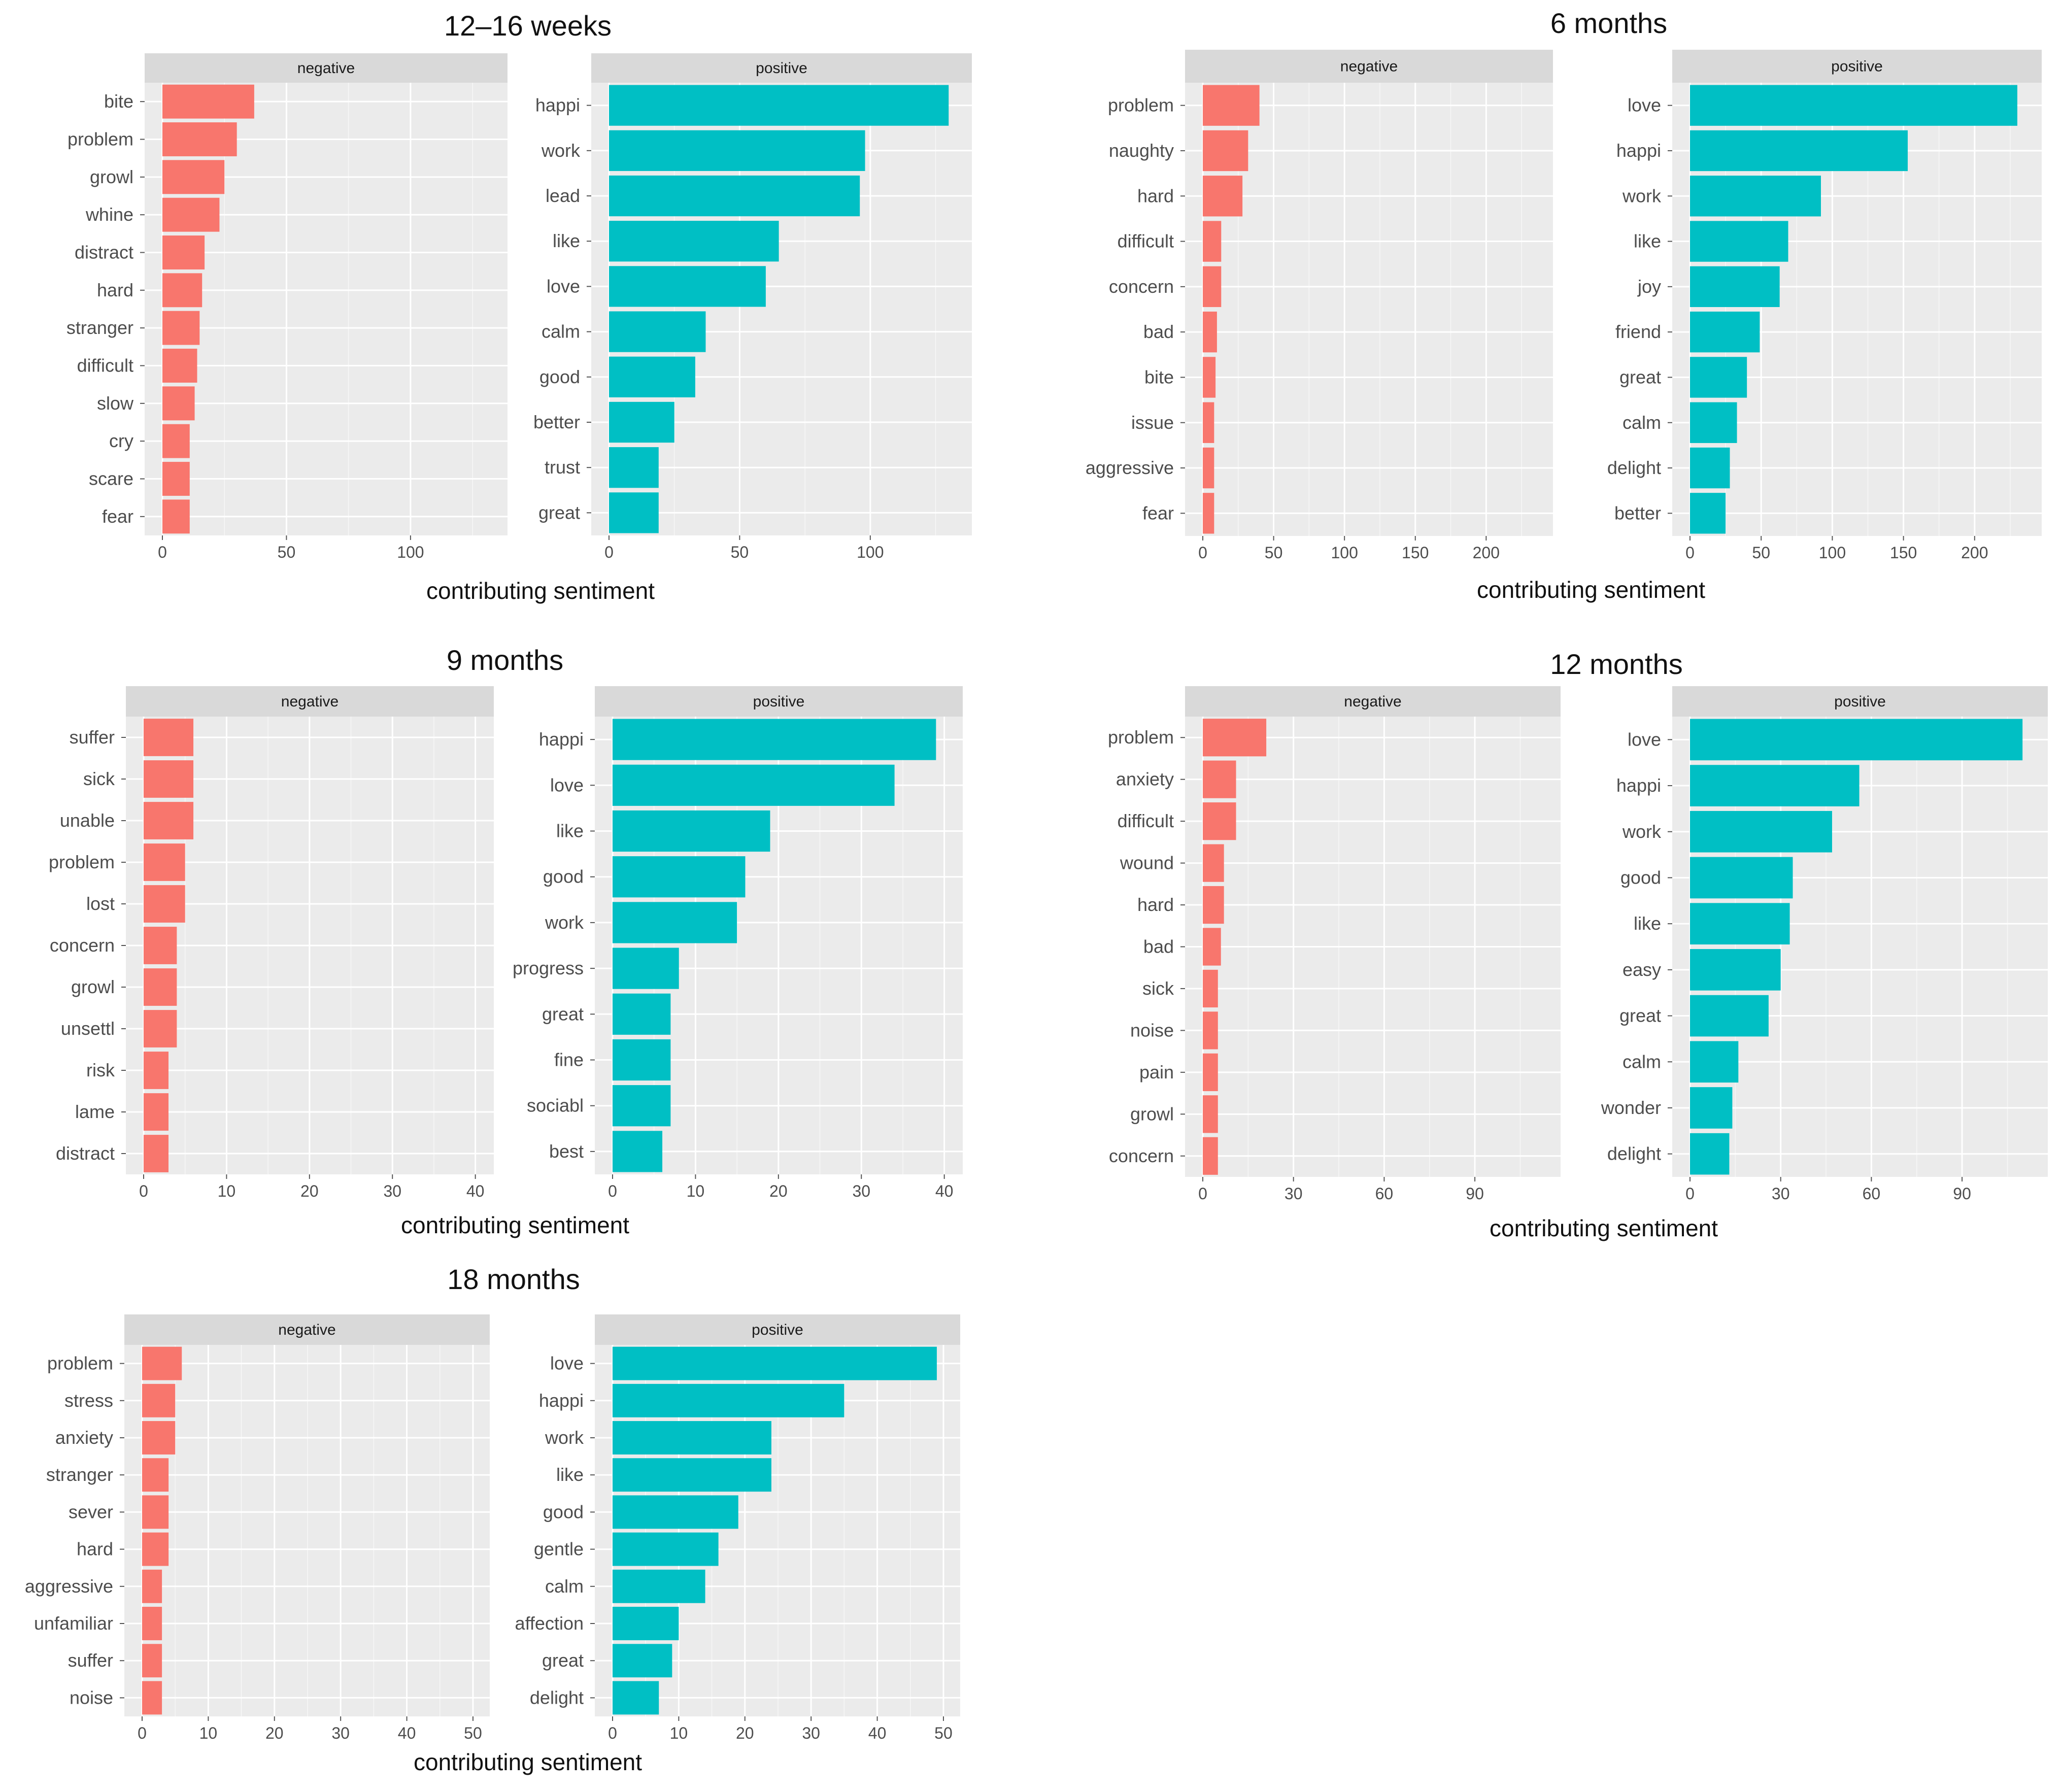  I want to click on bar-distract, so click(183, 252).